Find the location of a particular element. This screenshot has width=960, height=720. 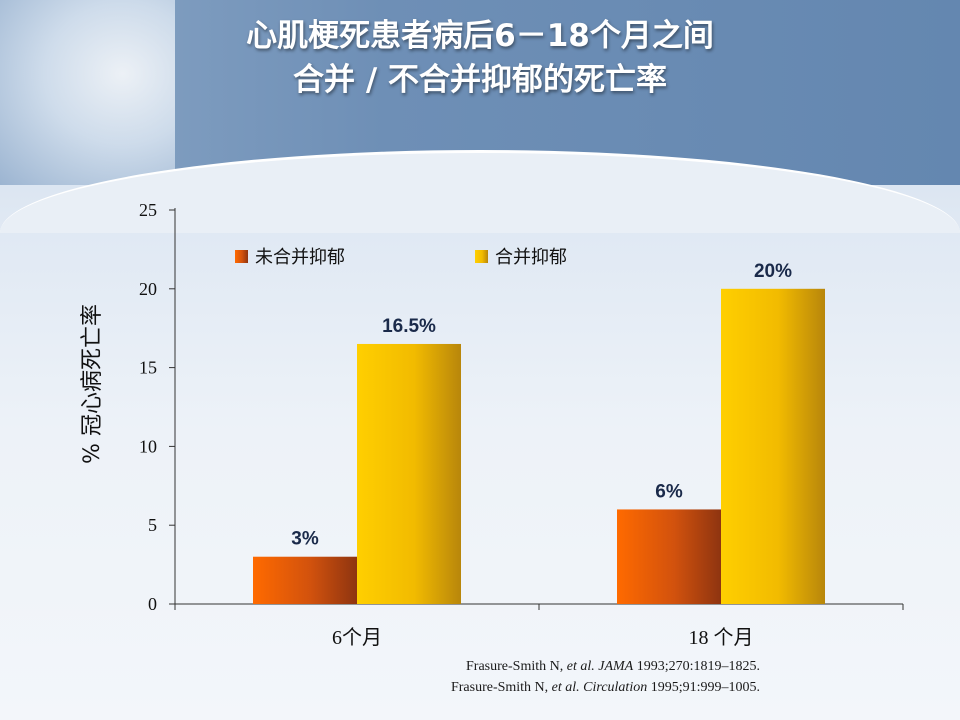

y-axis-label: % 冠心病死亡率 is located at coordinates (92, 384).